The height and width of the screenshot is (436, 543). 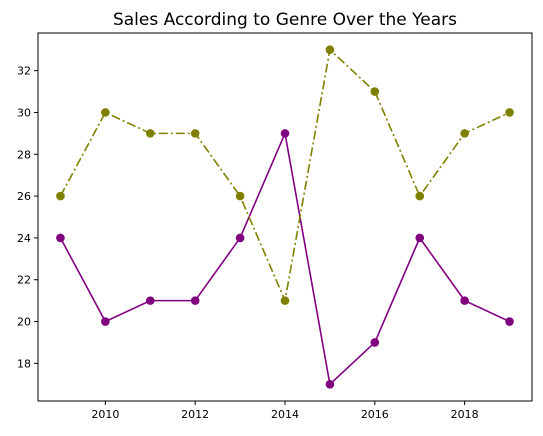 I want to click on y-tick-label: 18, so click(x=24, y=363).